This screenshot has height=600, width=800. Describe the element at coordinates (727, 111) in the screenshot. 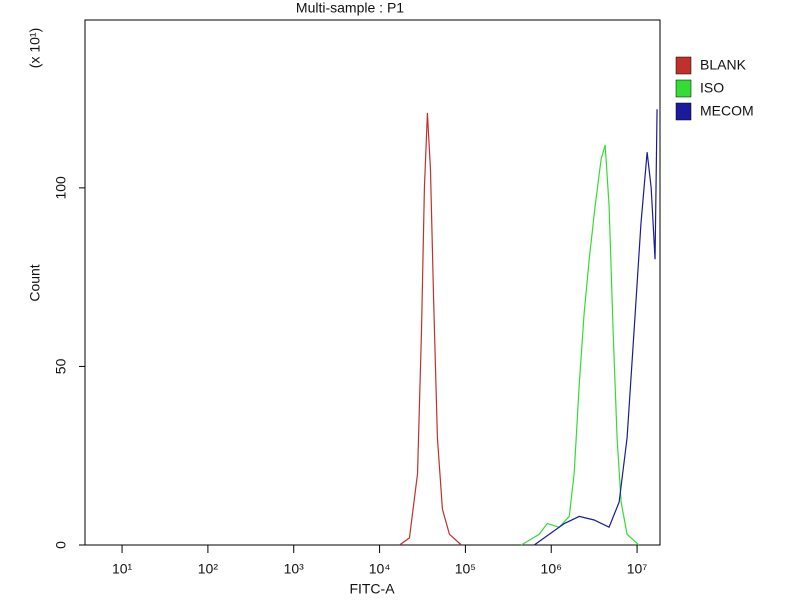

I see `legend-label: MECOM` at that location.